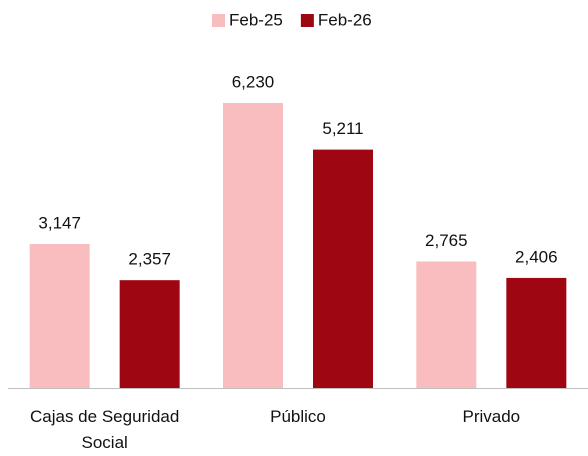 This screenshot has height=456, width=588. I want to click on data-label: 2,406, so click(536, 256).